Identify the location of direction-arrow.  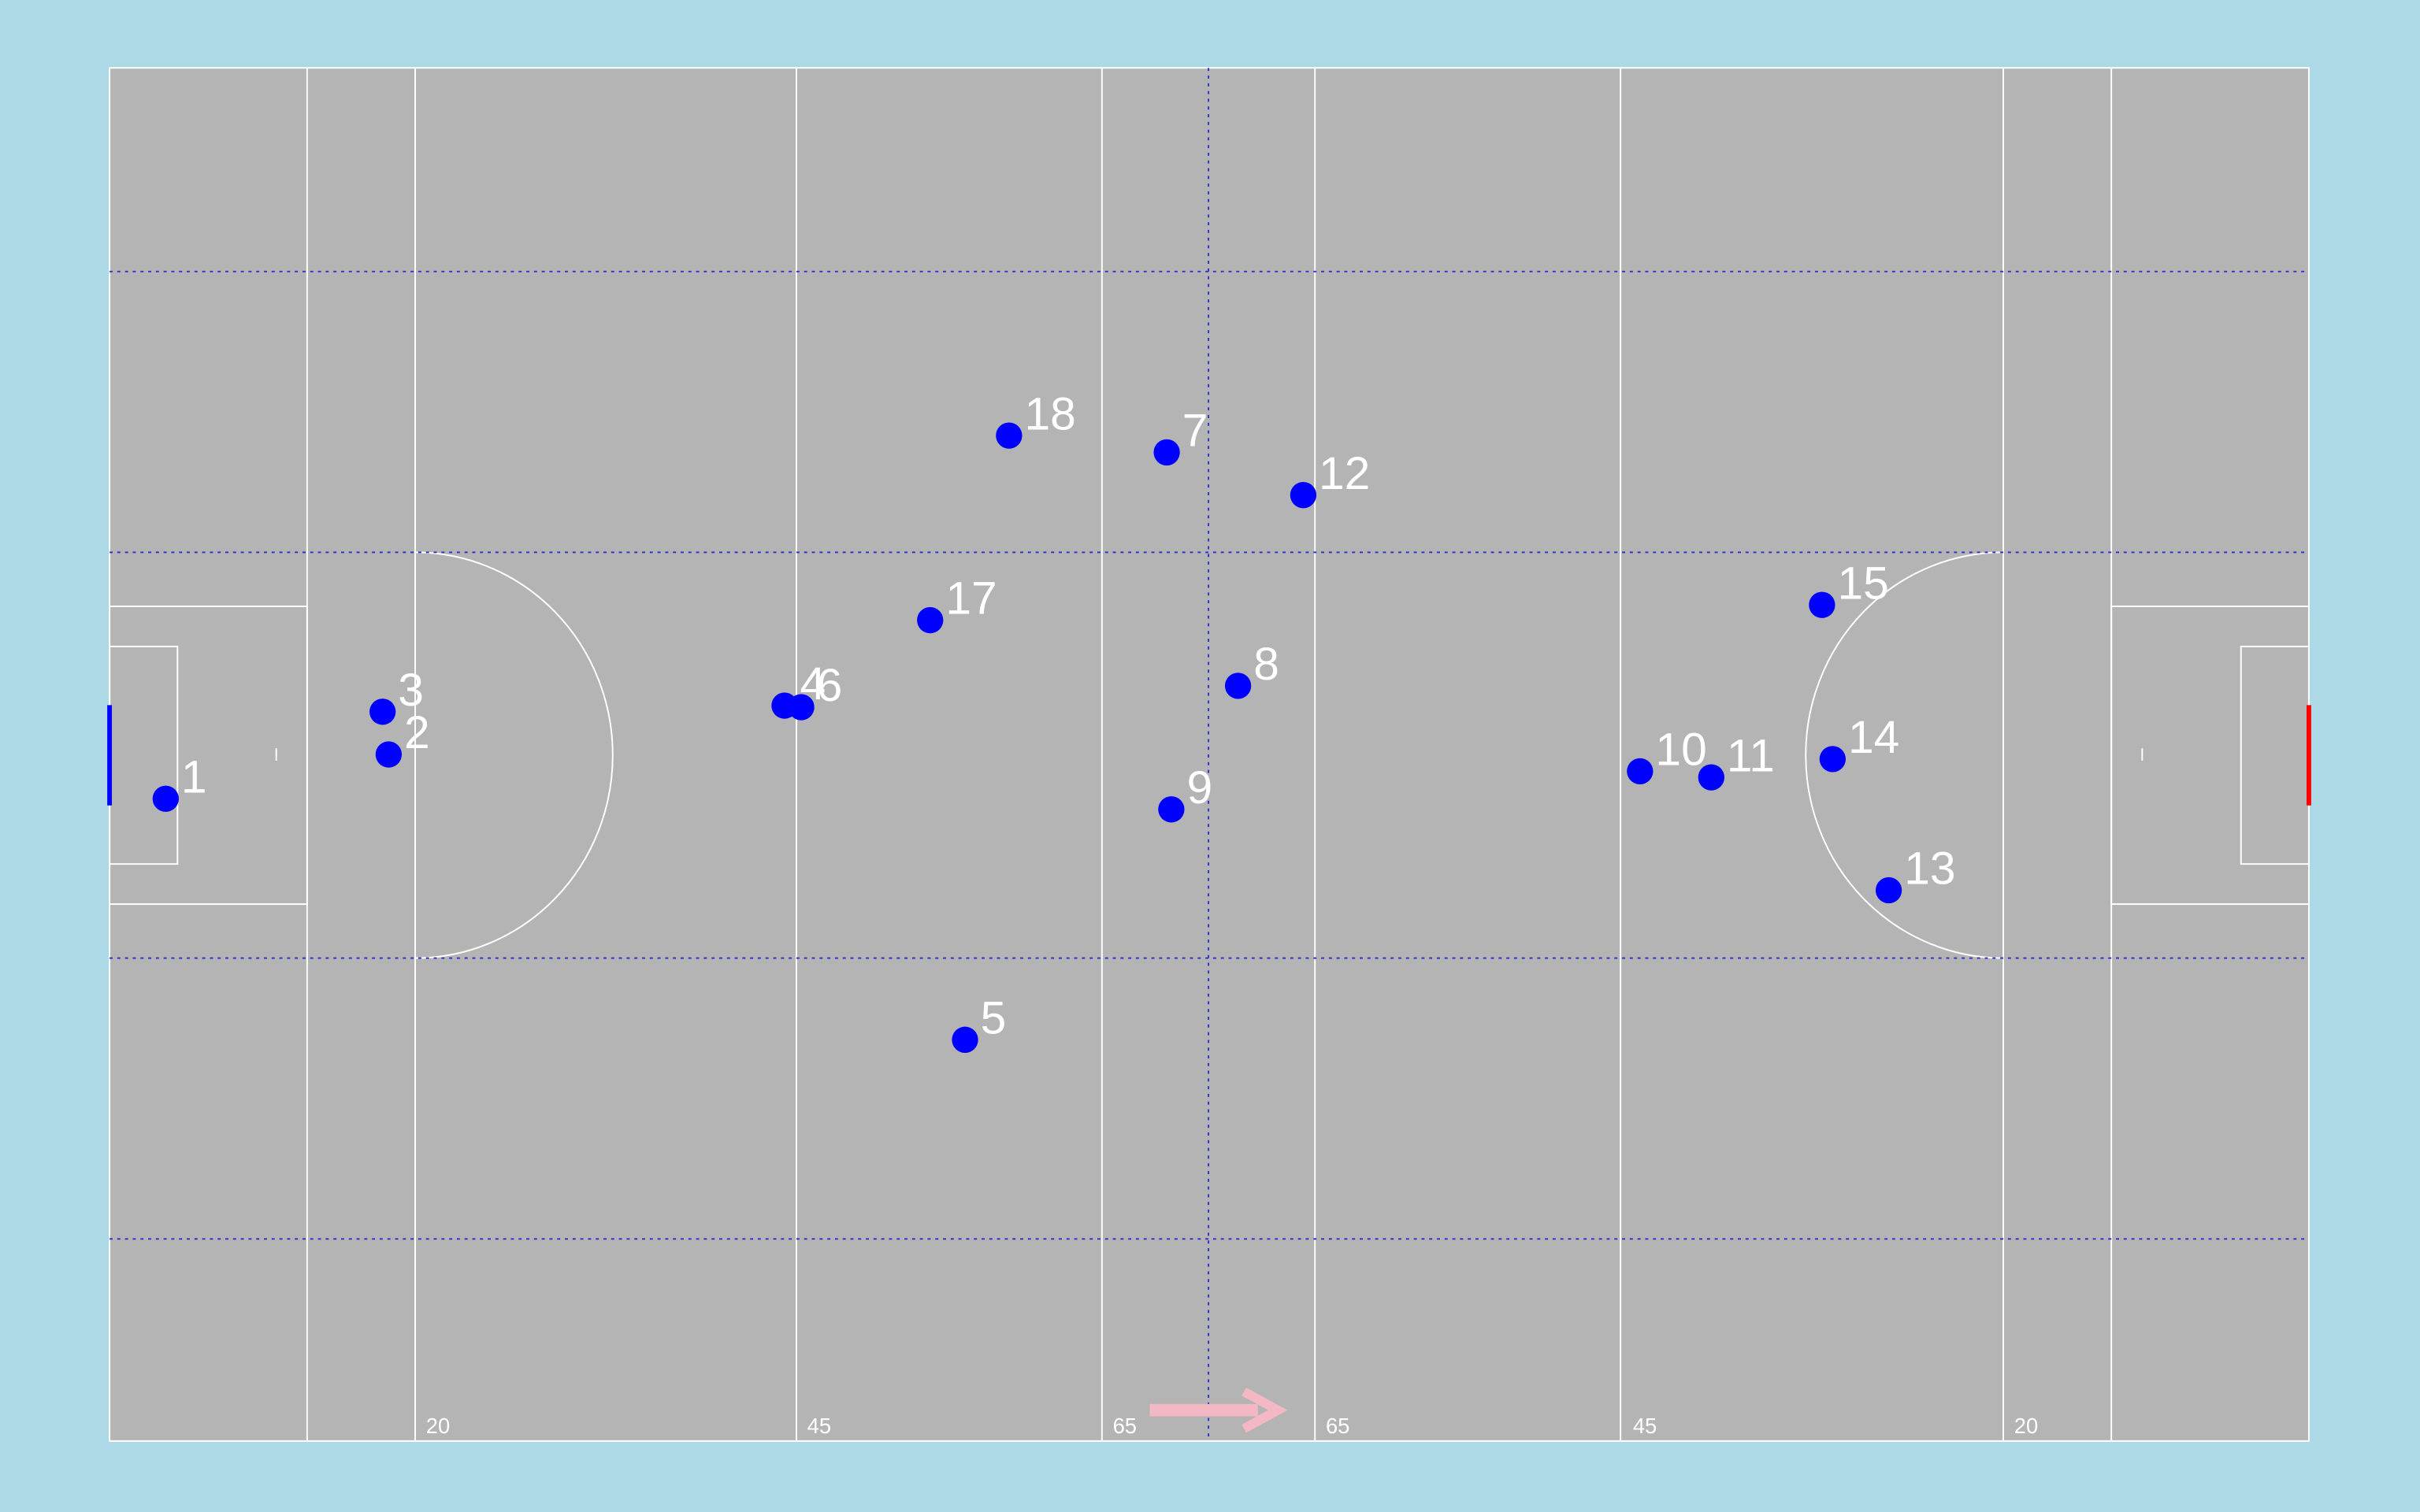
(1218, 1410).